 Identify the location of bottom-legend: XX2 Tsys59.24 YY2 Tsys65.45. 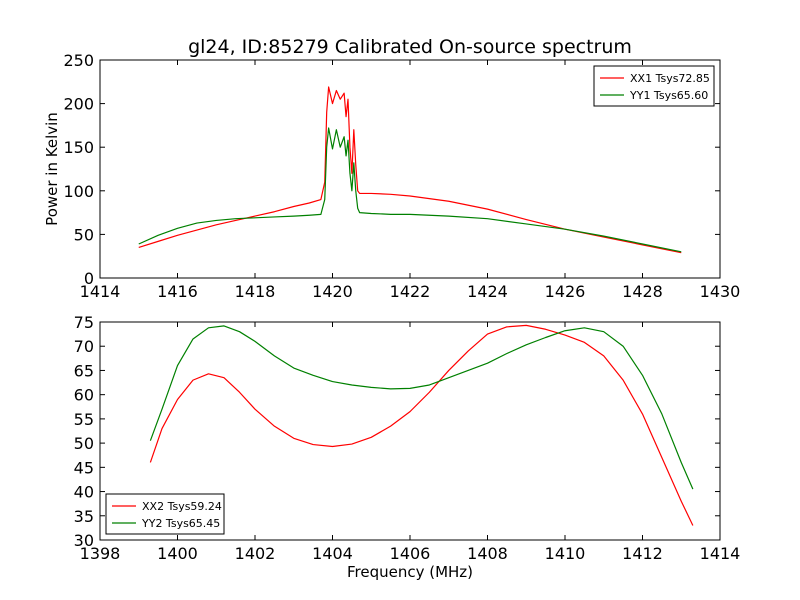
(165, 514).